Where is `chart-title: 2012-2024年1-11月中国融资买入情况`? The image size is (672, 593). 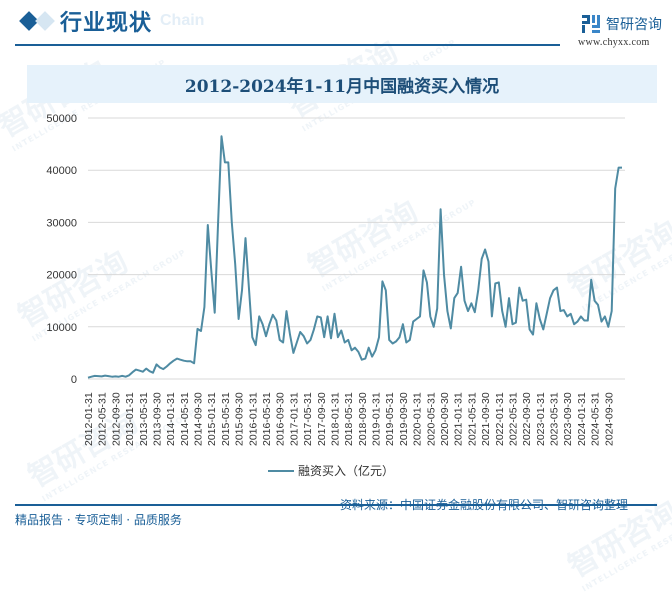
chart-title: 2012-2024年1-11月中国融资买入情况 is located at coordinates (342, 86).